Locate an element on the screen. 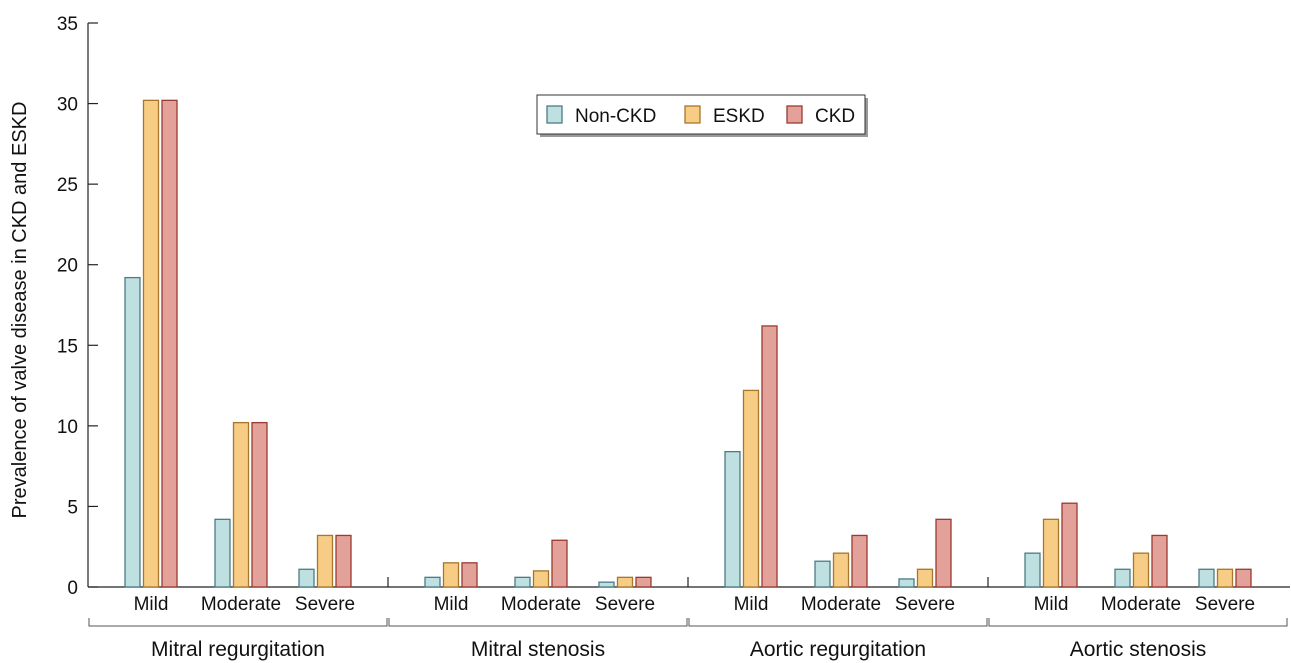 The width and height of the screenshot is (1291, 663). y-tick-label: 10 is located at coordinates (67, 427).